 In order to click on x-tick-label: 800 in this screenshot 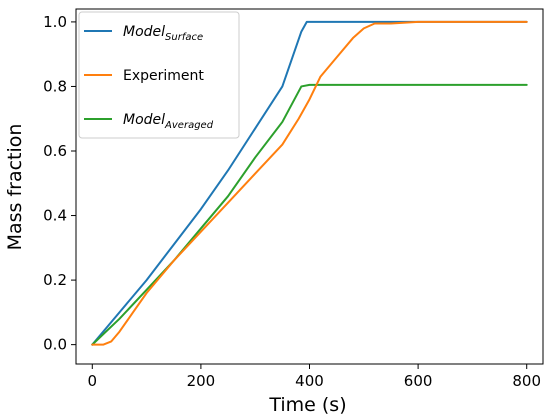, I will do `click(526, 381)`.